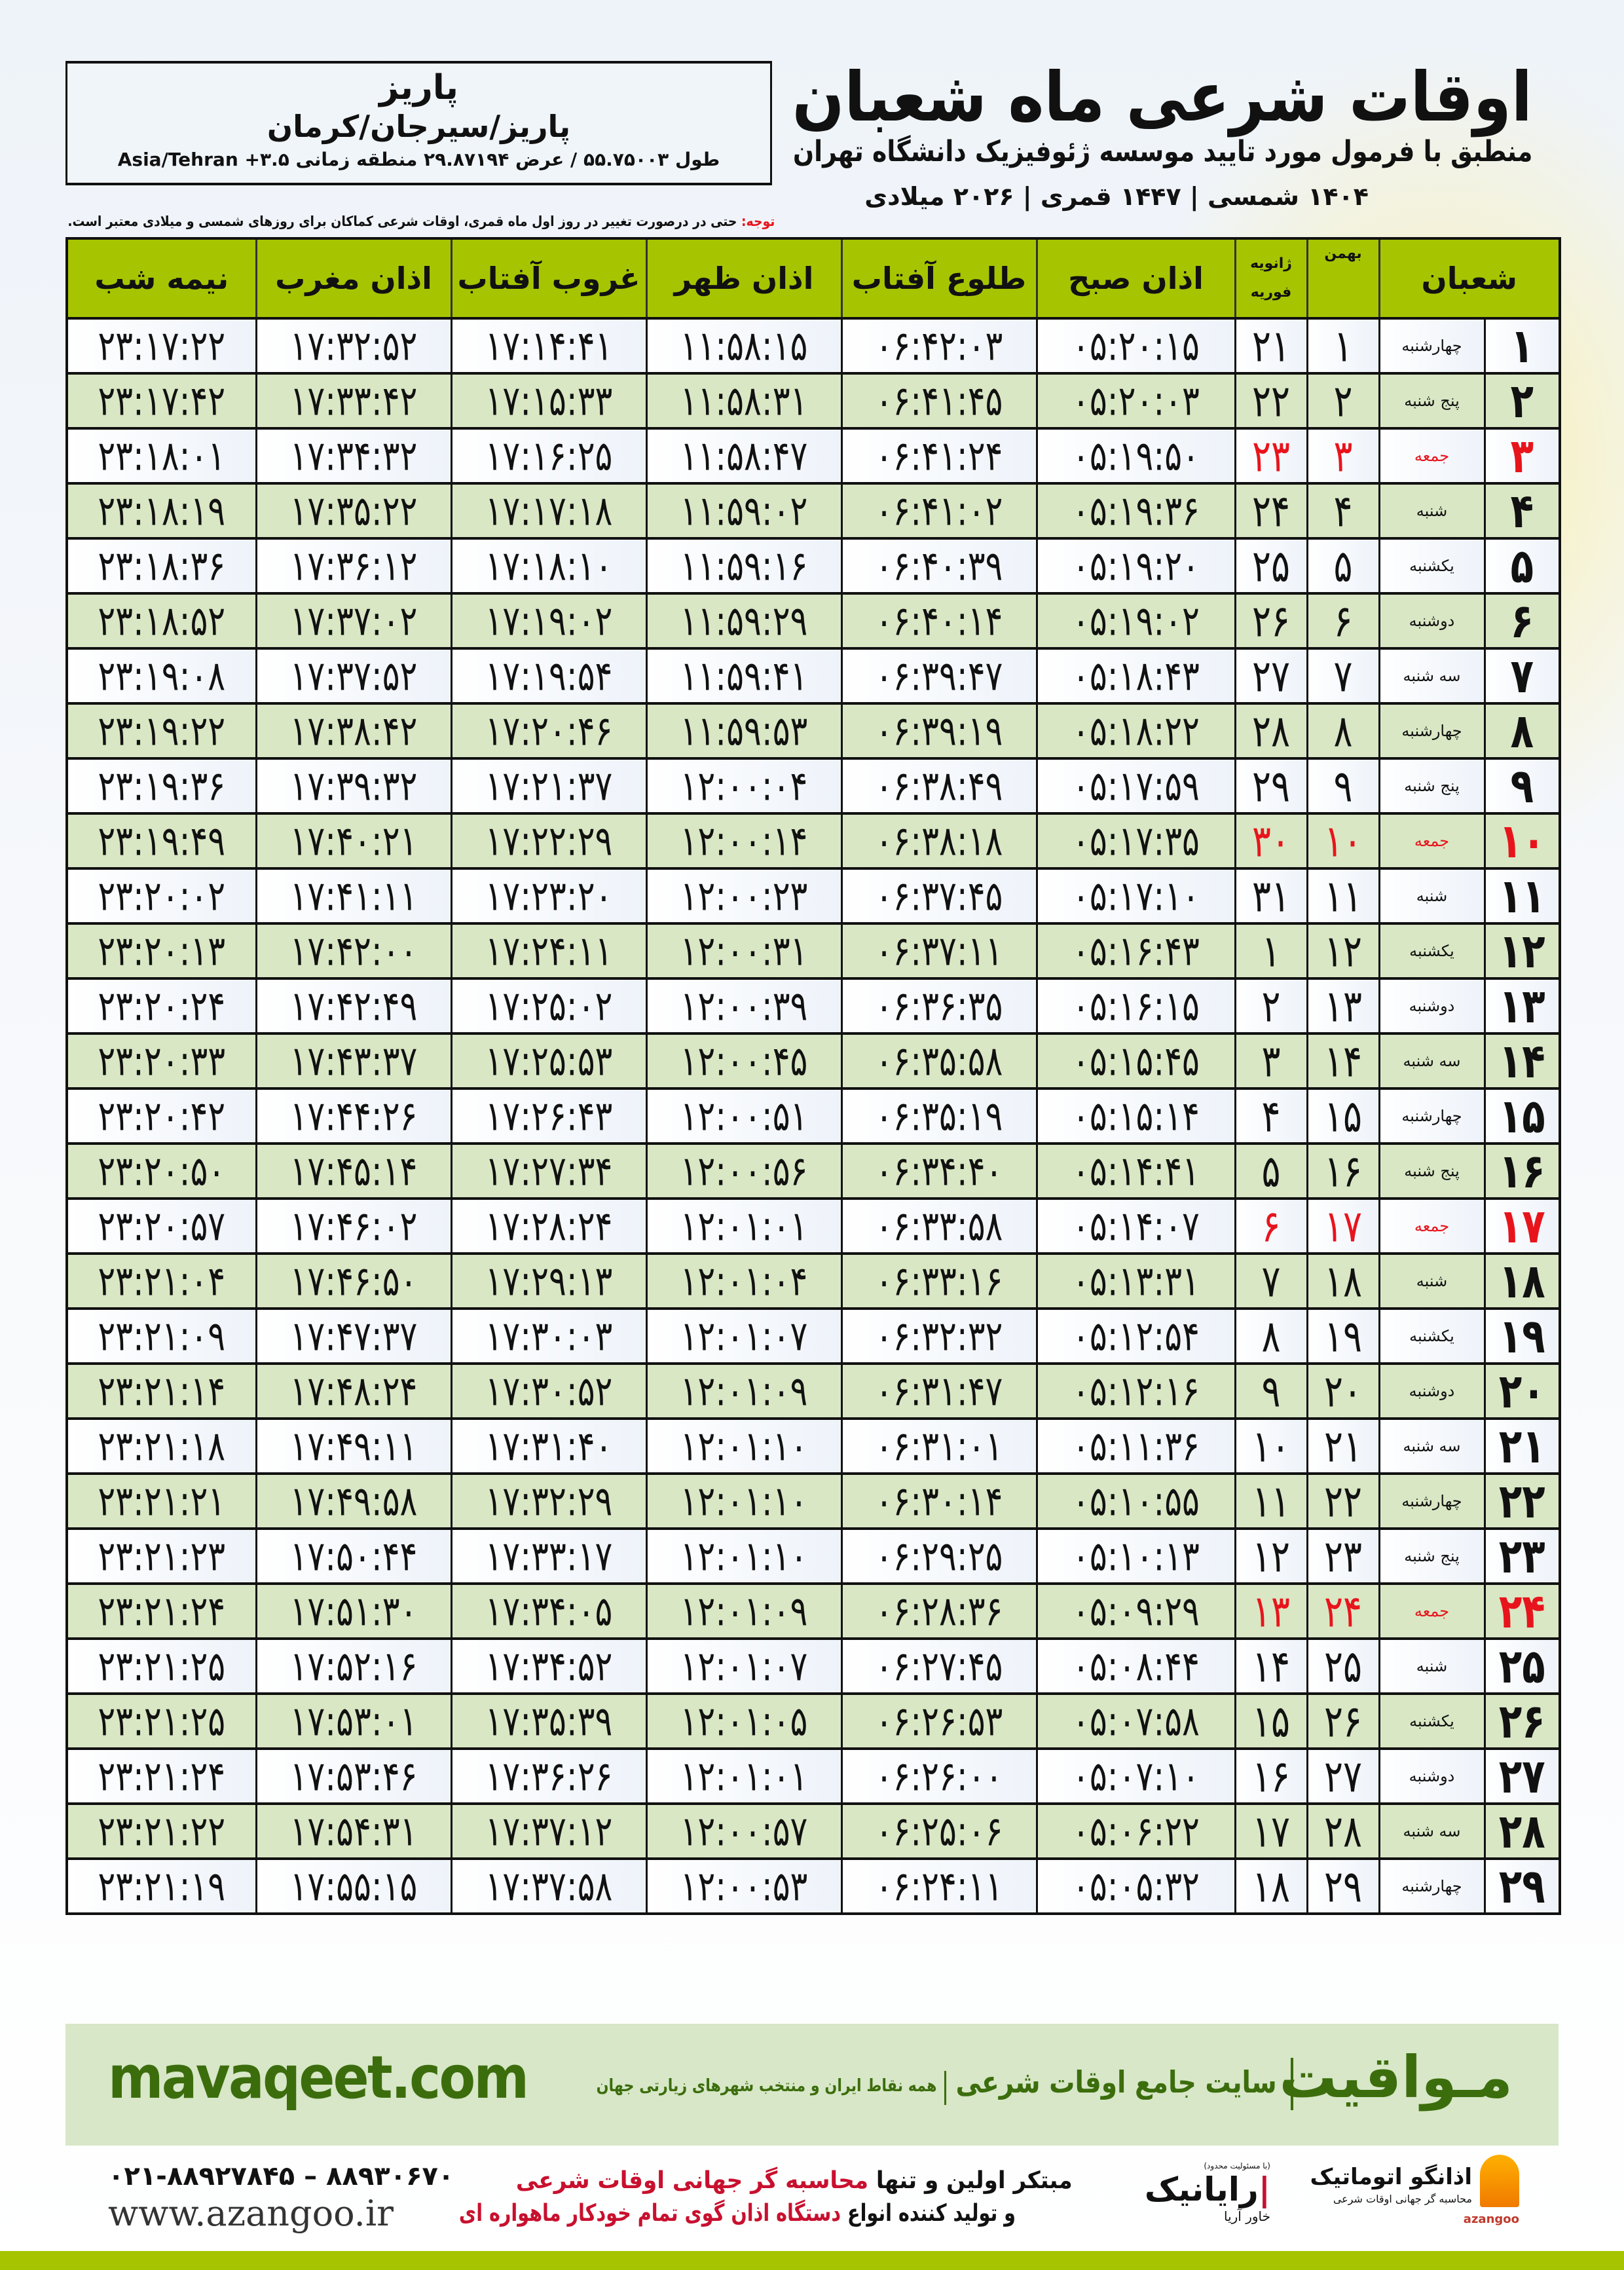  Describe the element at coordinates (1343, 1281) in the screenshot. I see `day-bahman-cell: ۱۸` at that location.